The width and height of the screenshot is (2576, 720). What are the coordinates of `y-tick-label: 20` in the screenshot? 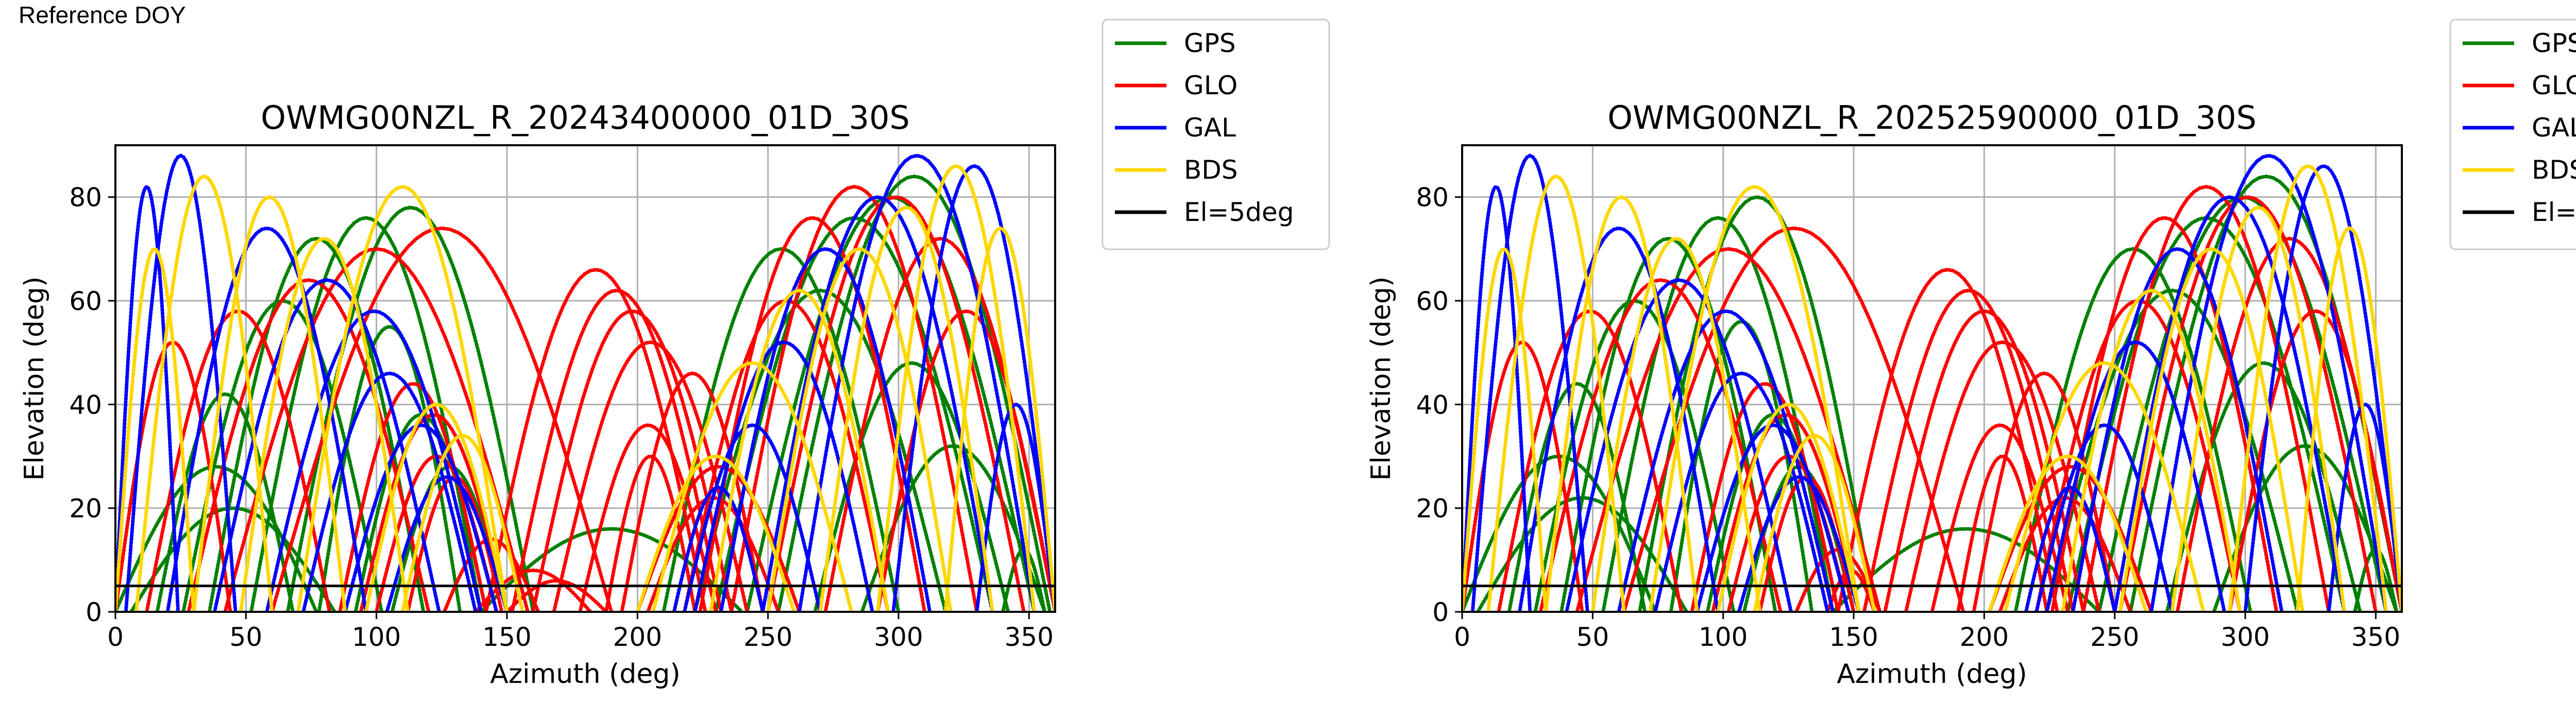 It's located at (1432, 509).